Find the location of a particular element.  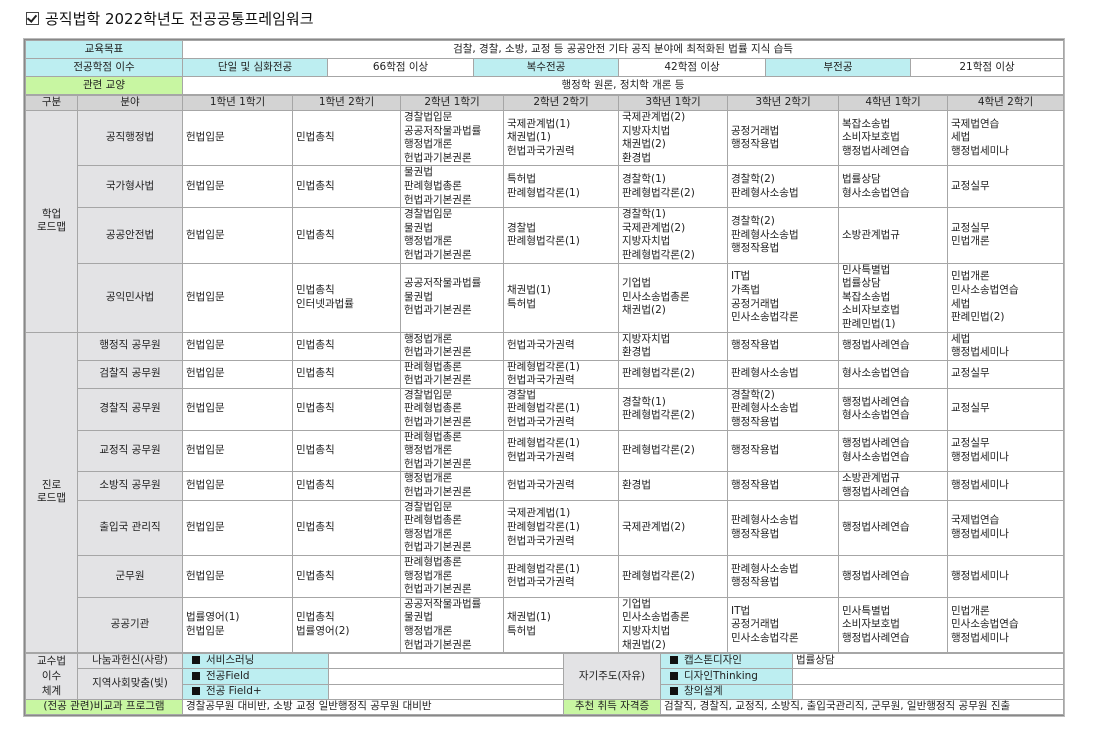

course-cell: 소방관계법규 행정법사례연습 is located at coordinates (893, 486).